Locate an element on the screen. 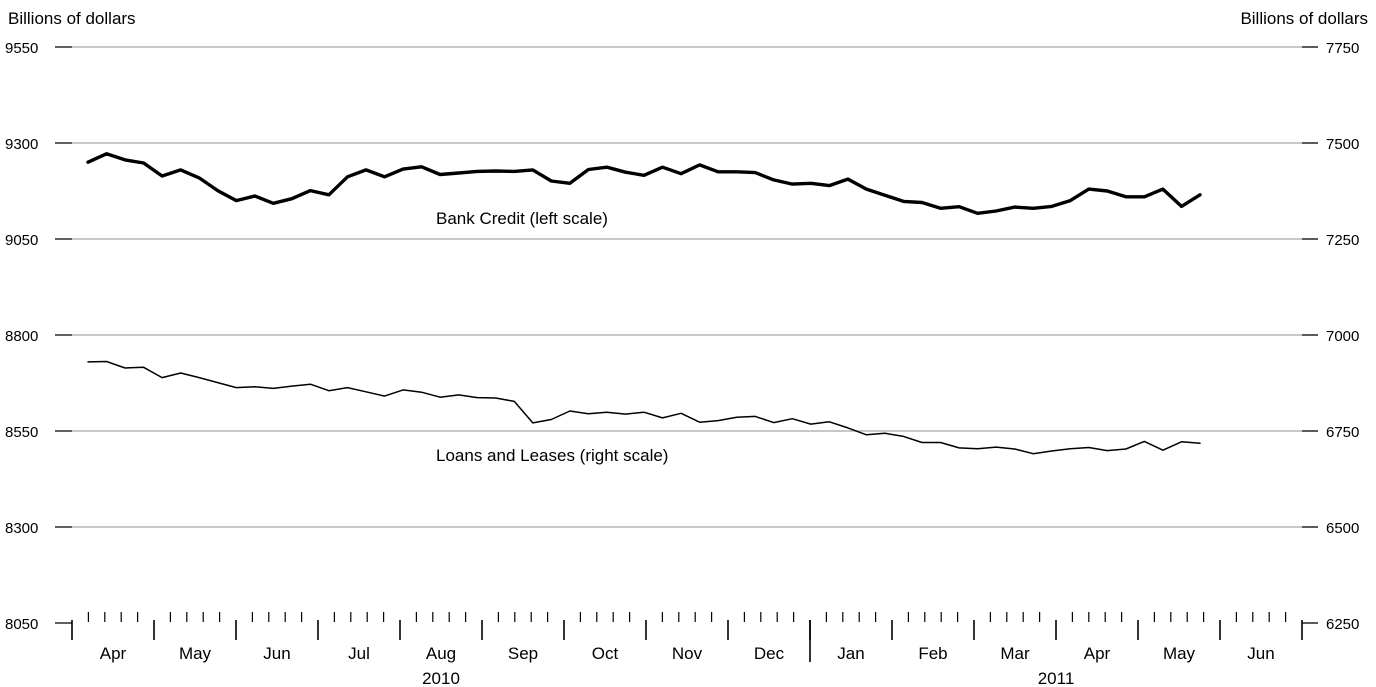  left-tick-label: 8800 is located at coordinates (21, 336).